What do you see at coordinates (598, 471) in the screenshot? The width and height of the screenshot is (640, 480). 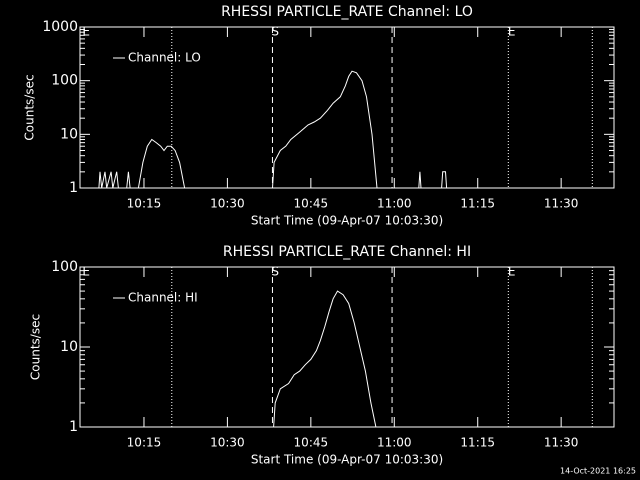 I see `footer: 14-Oct-2021 16:25` at bounding box center [598, 471].